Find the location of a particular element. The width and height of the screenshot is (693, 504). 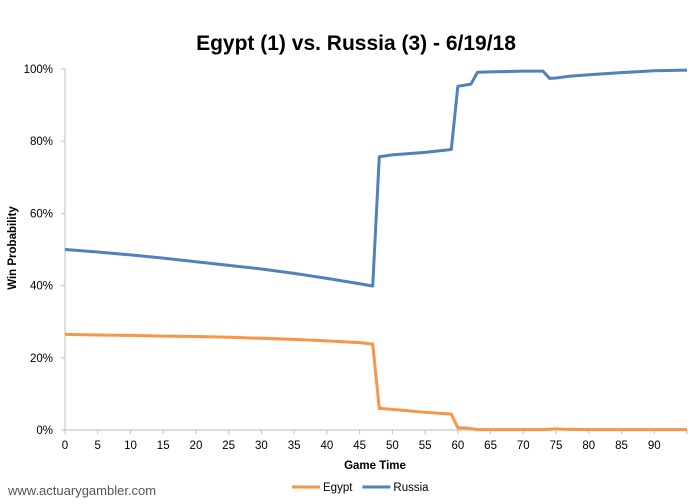

x-tick-label: 30 is located at coordinates (261, 446).